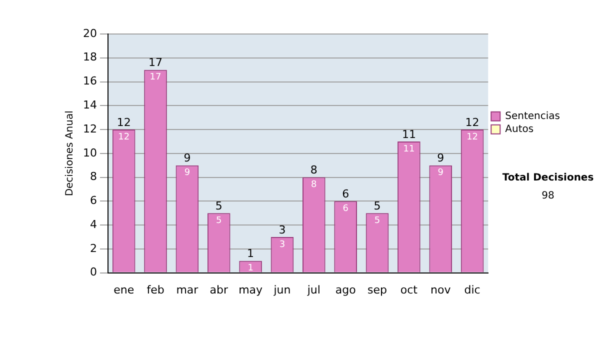 Image resolution: width=600 pixels, height=340 pixels. I want to click on total-label: 17, so click(155, 63).